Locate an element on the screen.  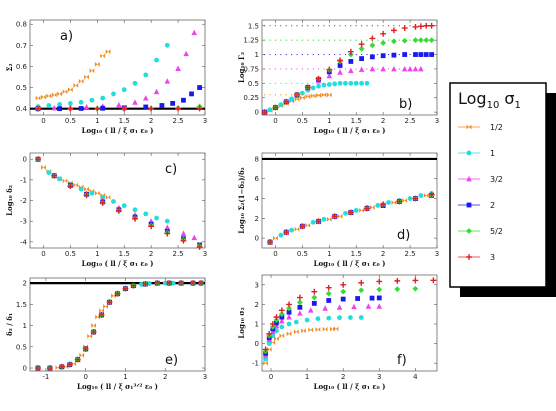
x-tick-label: 2.5 is located at coordinates (410, 121).